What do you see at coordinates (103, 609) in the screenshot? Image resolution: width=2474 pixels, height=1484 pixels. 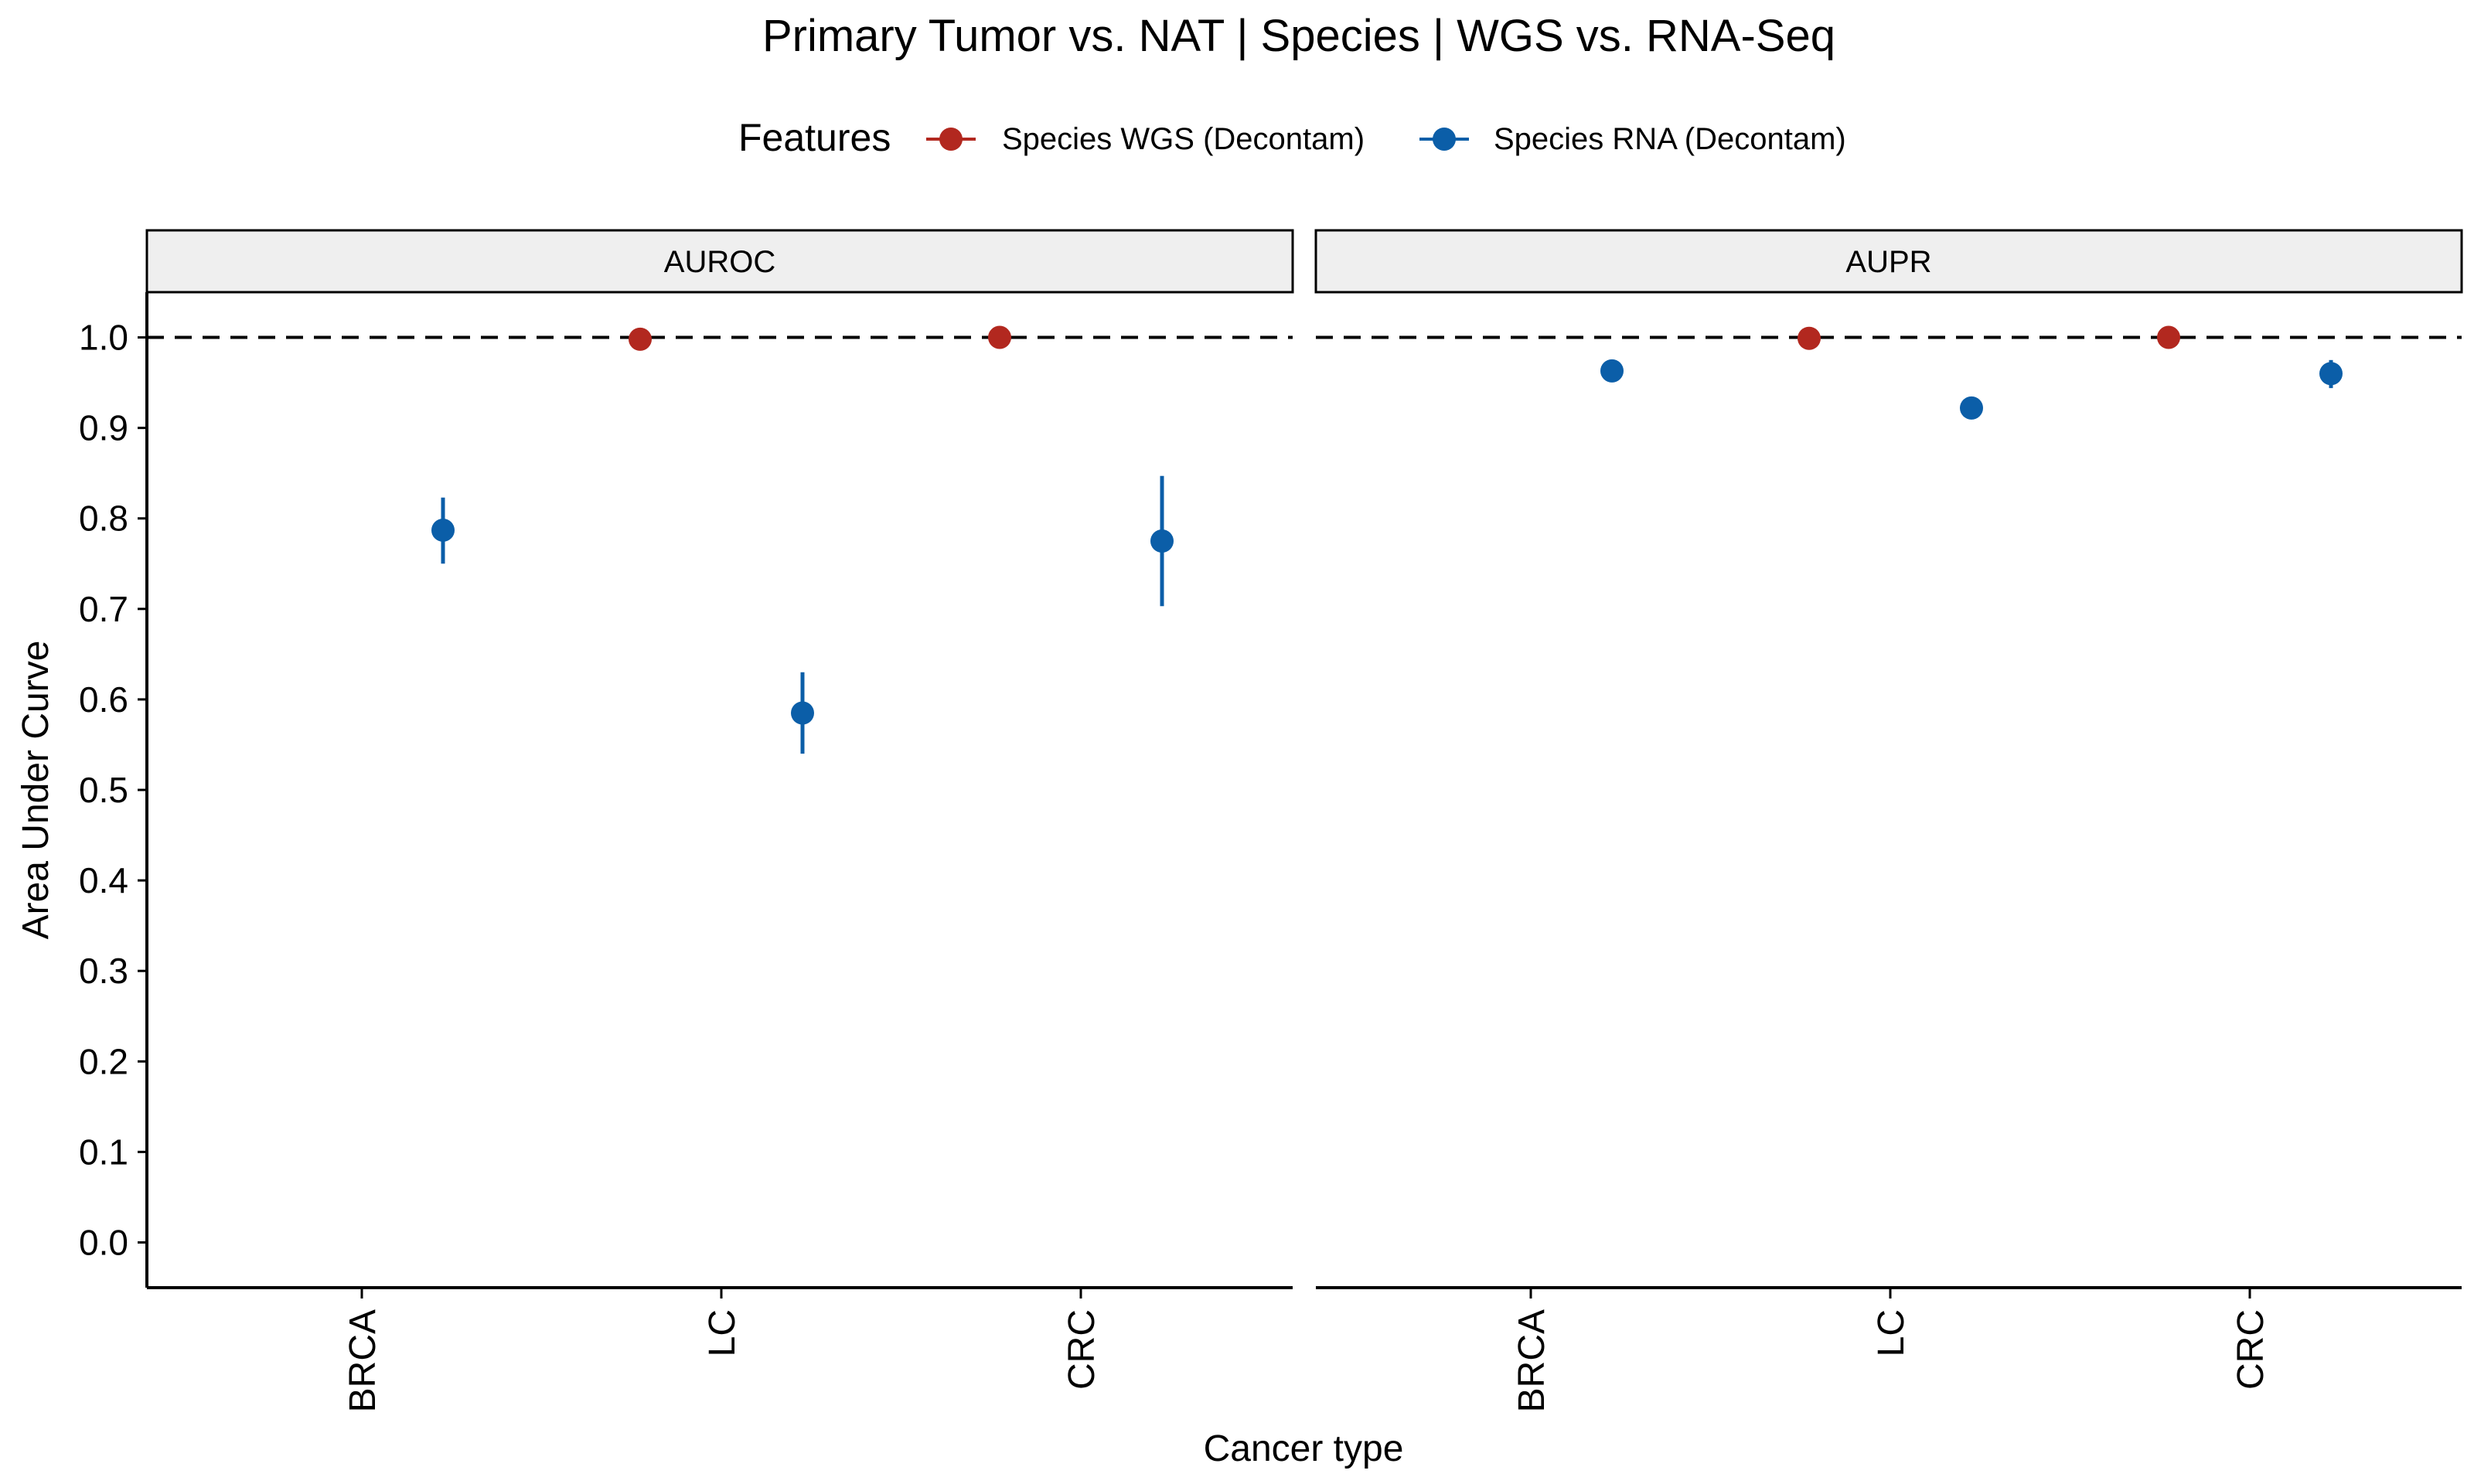 I see `y-tick-label: 0.7` at bounding box center [103, 609].